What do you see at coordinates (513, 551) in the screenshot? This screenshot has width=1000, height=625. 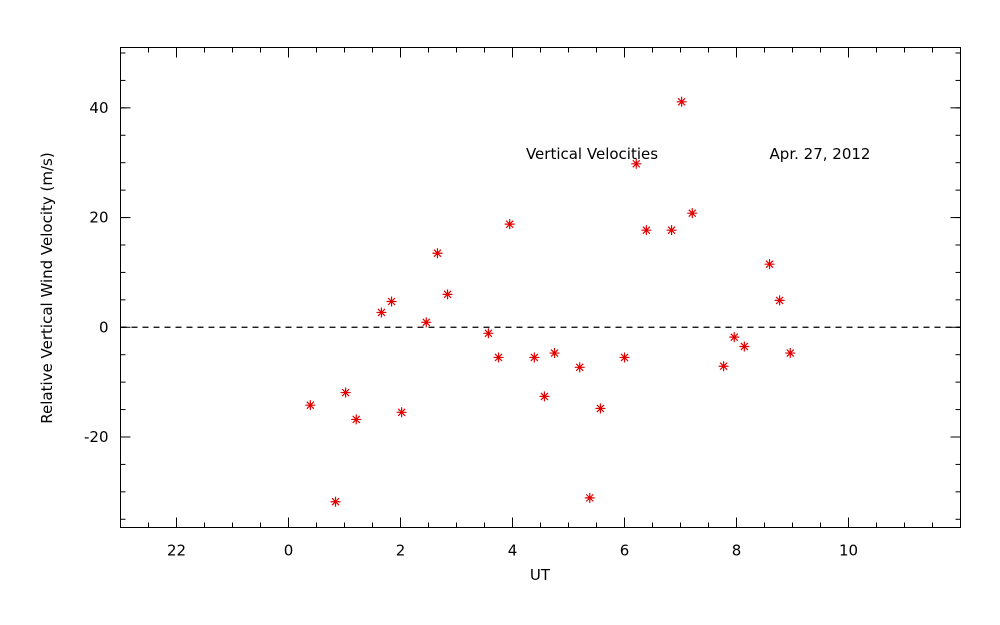 I see `x-tick-label: 4` at bounding box center [513, 551].